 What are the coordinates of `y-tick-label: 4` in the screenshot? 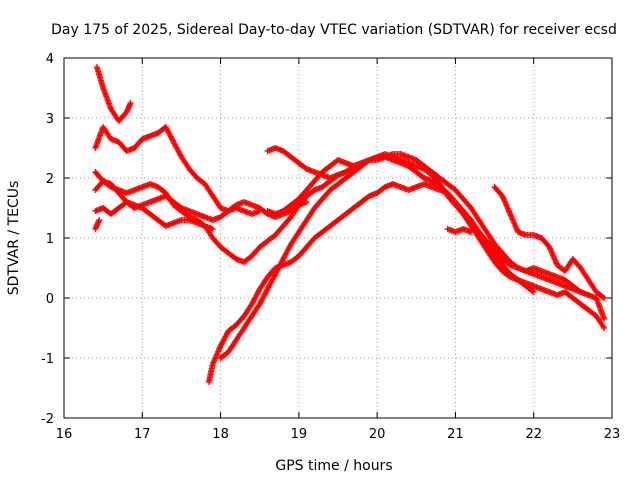 It's located at (50, 59).